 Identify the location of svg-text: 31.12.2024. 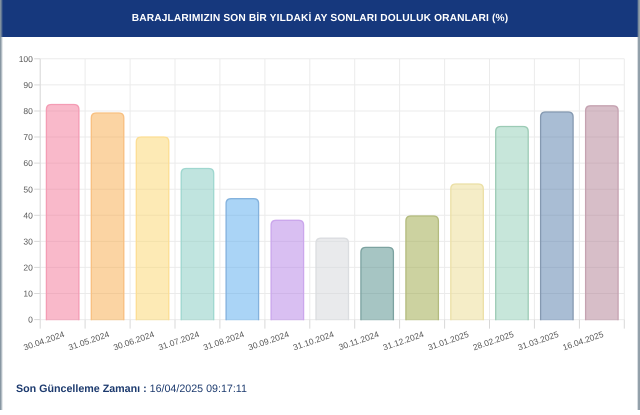
(404, 340).